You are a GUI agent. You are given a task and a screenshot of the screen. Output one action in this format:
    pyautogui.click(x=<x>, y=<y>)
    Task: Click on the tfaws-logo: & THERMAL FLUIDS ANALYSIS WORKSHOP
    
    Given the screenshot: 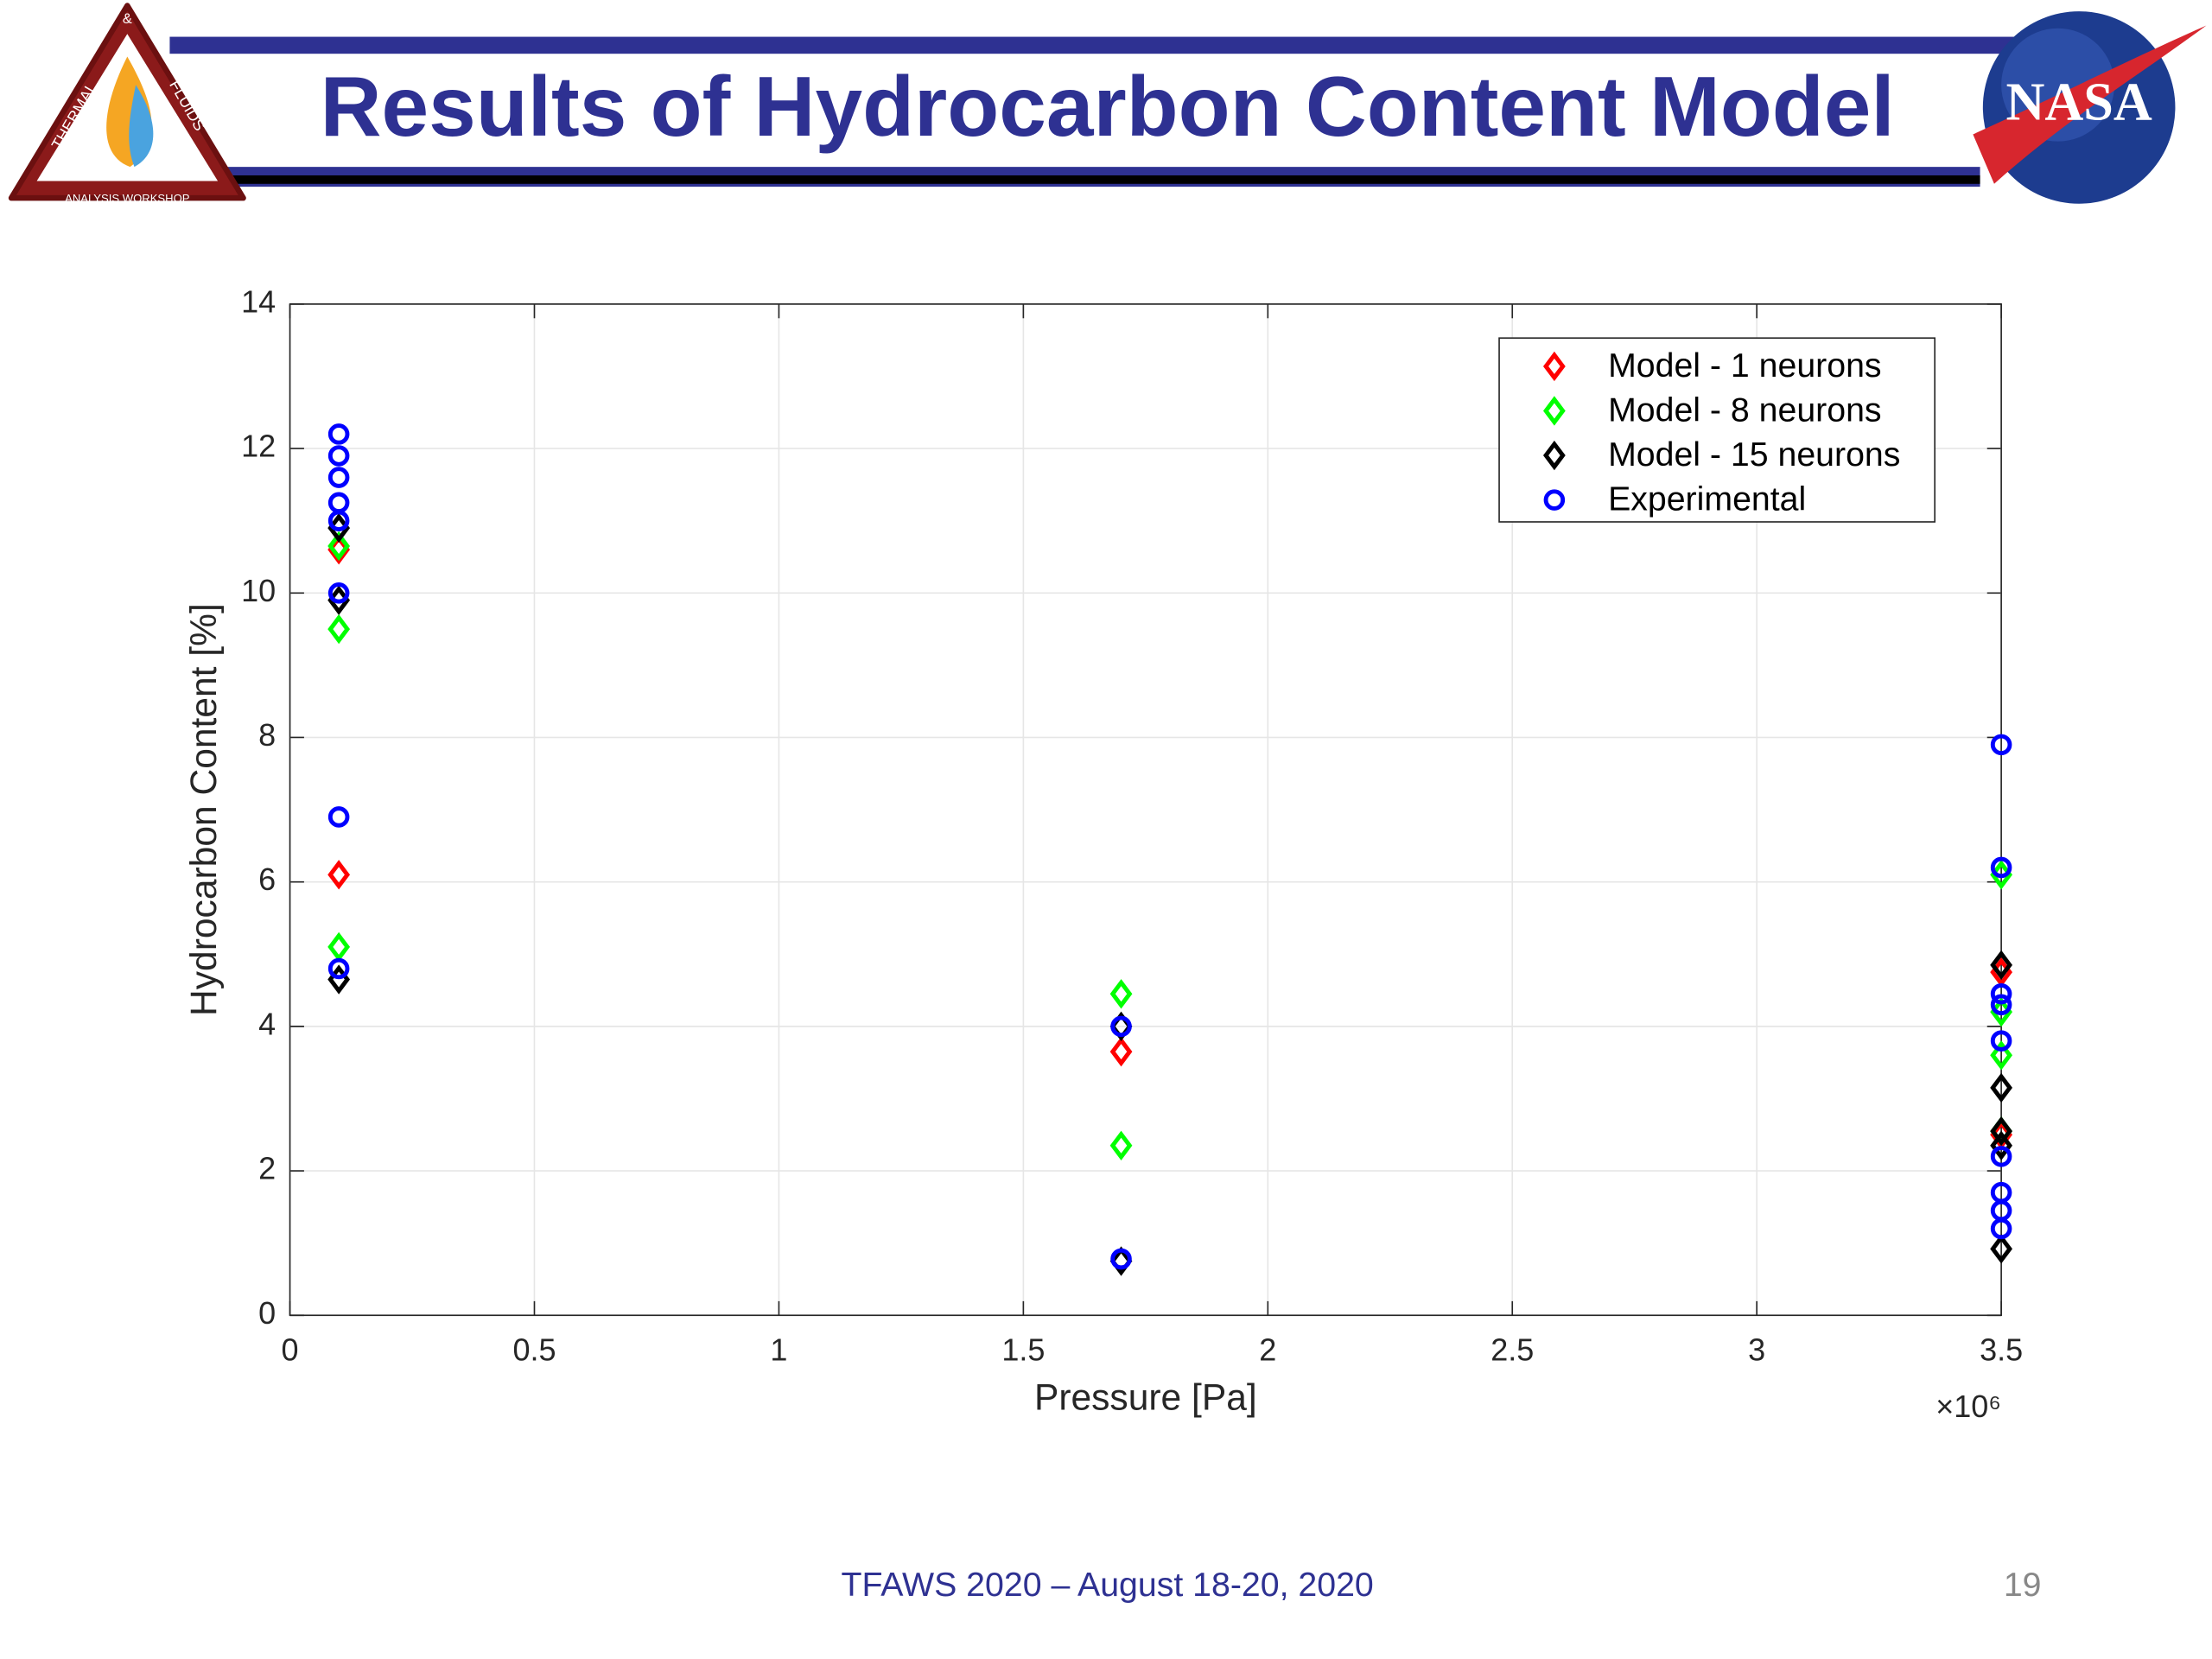 What is the action you would take?
    pyautogui.click(x=127, y=104)
    